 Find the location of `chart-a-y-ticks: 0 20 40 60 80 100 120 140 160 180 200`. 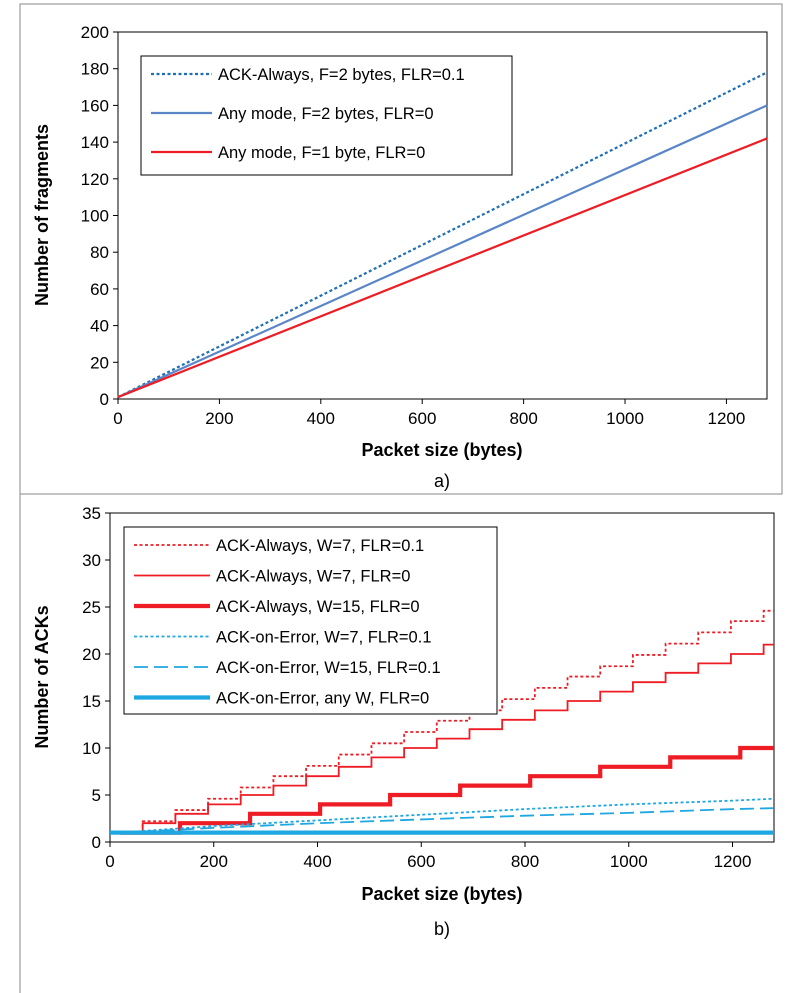

chart-a-y-ticks: 0 20 40 60 80 100 120 140 160 180 200 is located at coordinates (99, 216).